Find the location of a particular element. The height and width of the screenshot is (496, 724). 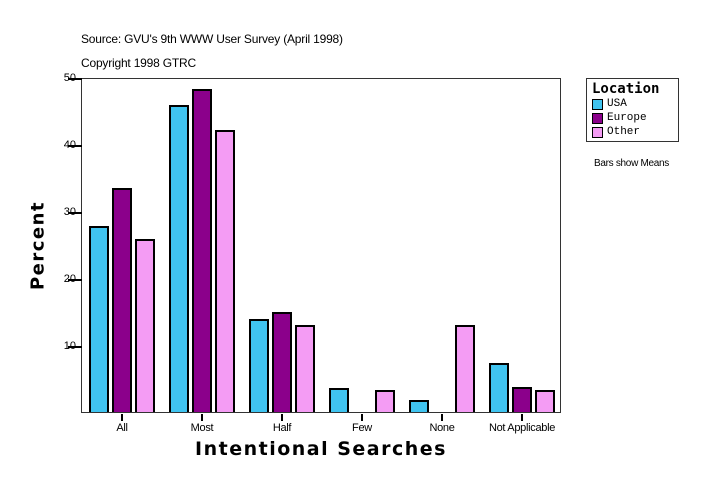

legend-swatch-europe is located at coordinates (597, 118).